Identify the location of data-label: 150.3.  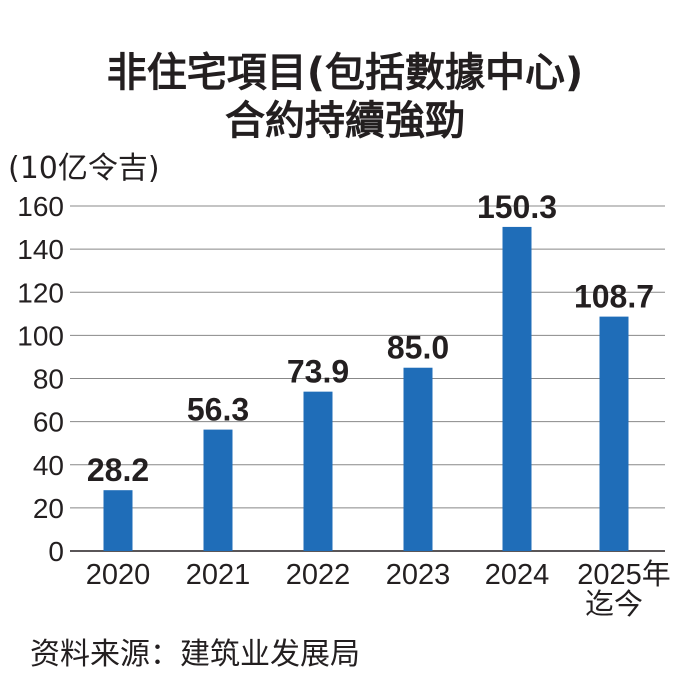
(517, 207).